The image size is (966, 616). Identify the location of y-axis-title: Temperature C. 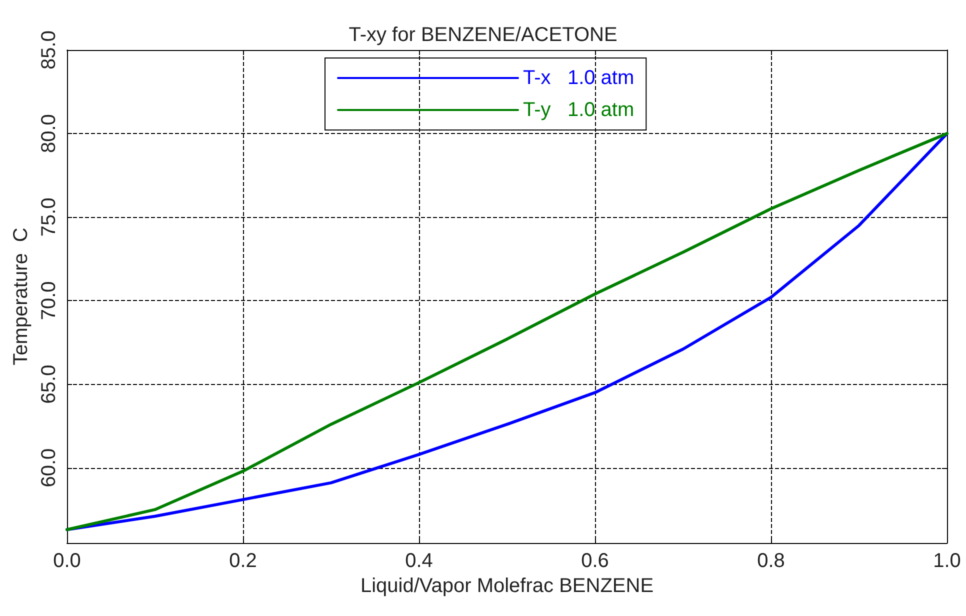
(21, 297).